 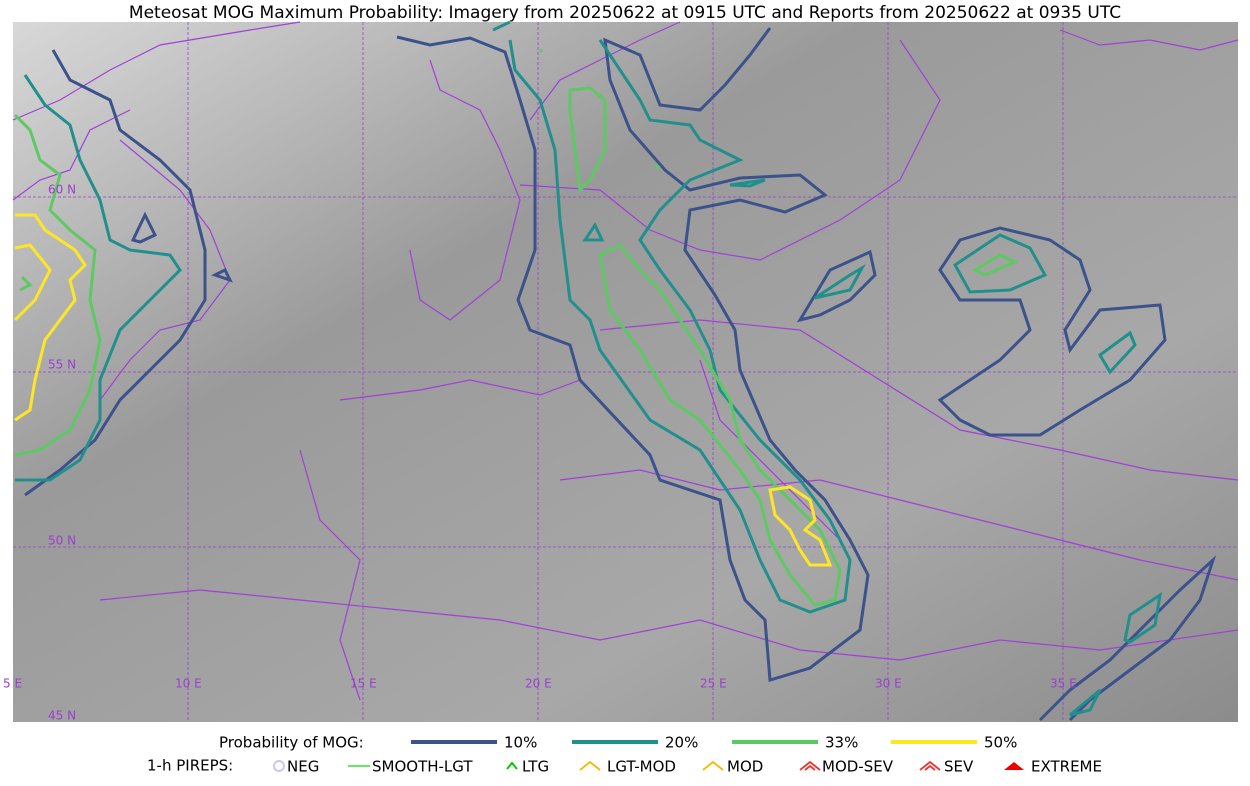 What do you see at coordinates (888, 684) in the screenshot?
I see `lon-label: 30 E` at bounding box center [888, 684].